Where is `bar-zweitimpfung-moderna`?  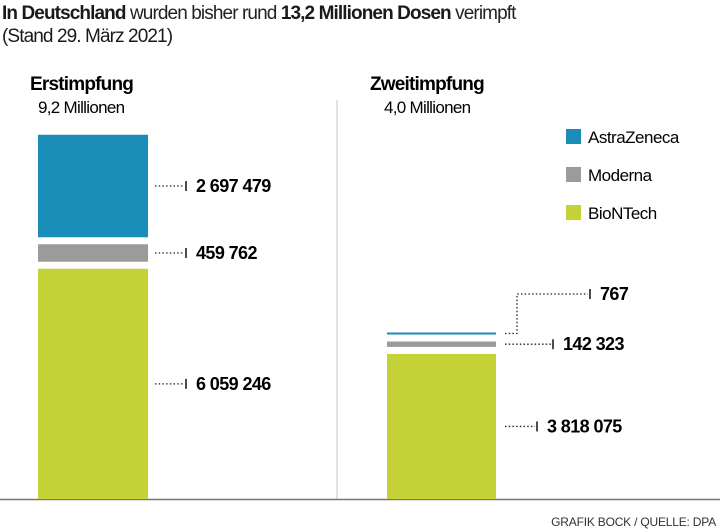 bar-zweitimpfung-moderna is located at coordinates (441, 344).